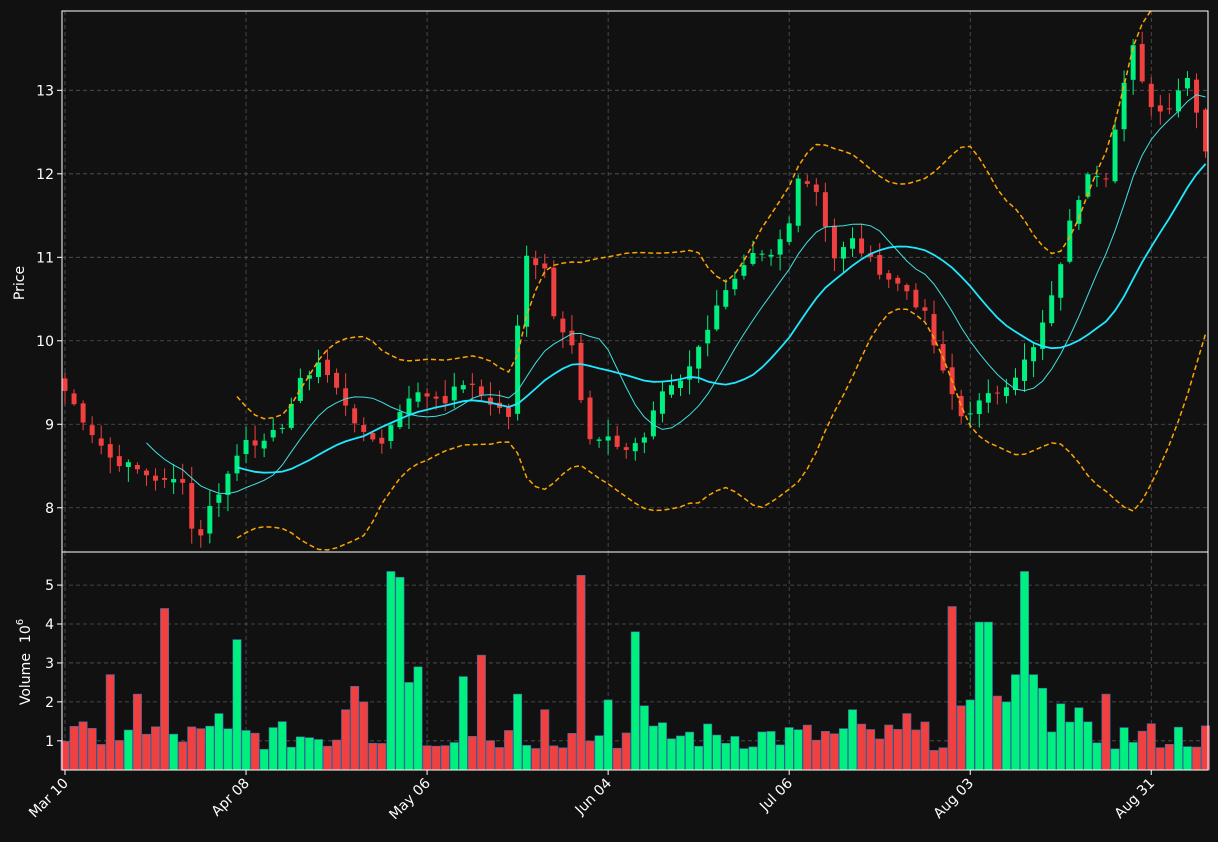 Image resolution: width=1218 pixels, height=842 pixels. What do you see at coordinates (26, 679) in the screenshot?
I see `volume-axis-label-text: Volume` at bounding box center [26, 679].